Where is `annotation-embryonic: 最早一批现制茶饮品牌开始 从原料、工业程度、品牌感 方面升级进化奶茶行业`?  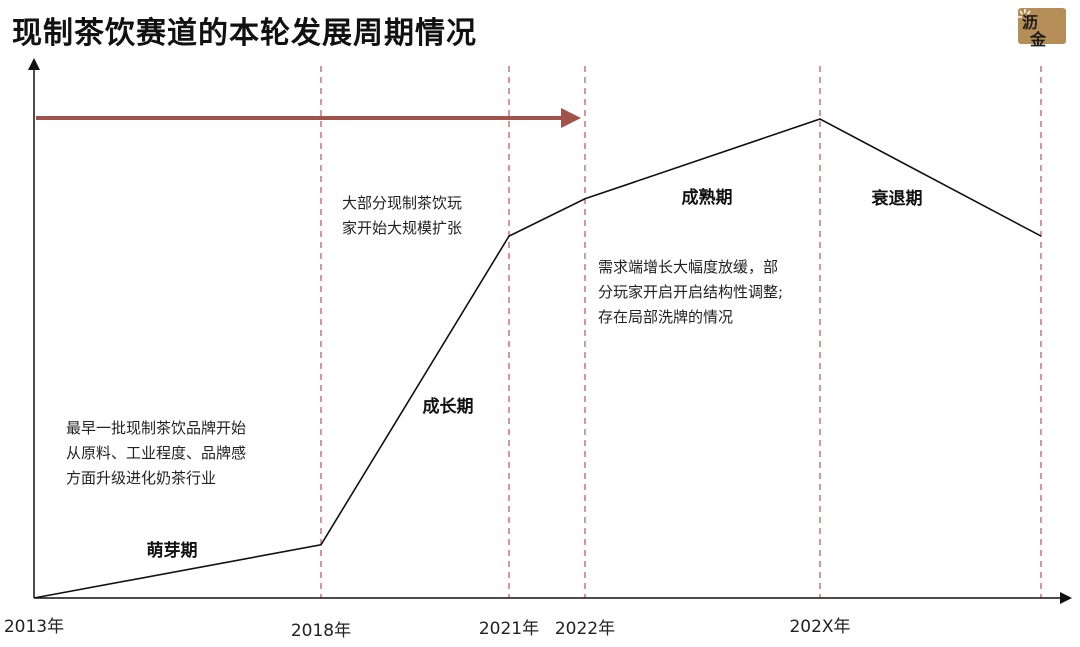
annotation-embryonic: 最早一批现制茶饮品牌开始 从原料、工业程度、品牌感 方面升级进化奶茶行业 is located at coordinates (156, 453).